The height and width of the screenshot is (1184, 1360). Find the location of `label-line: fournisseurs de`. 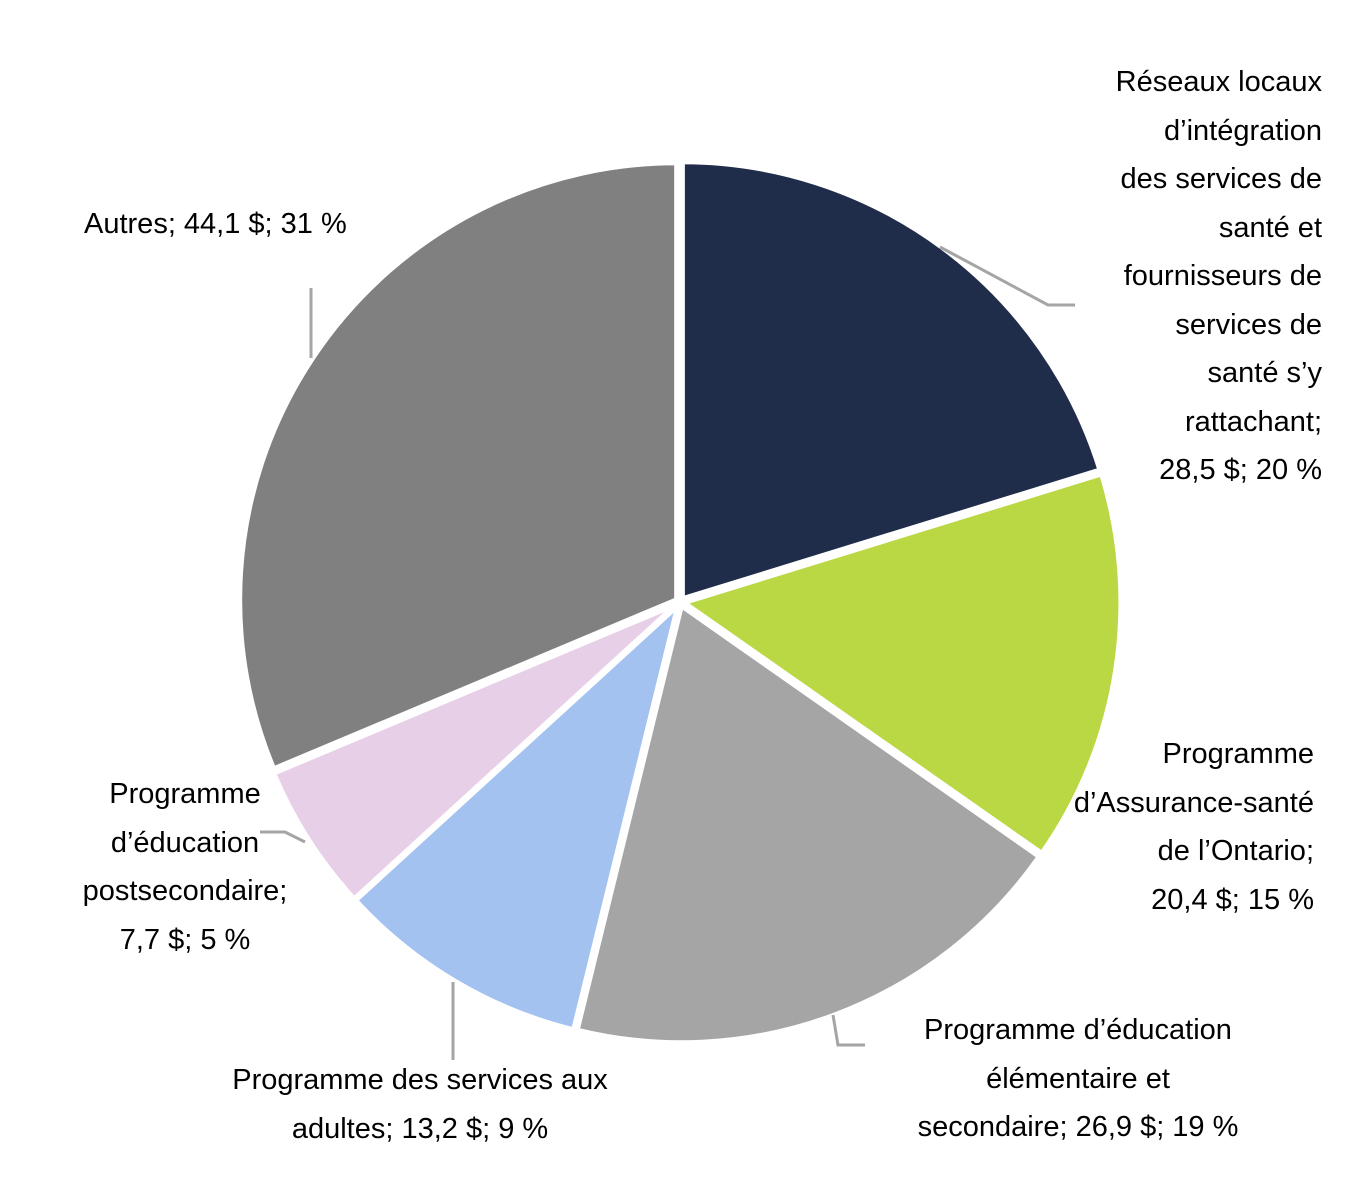

label-line: fournisseurs de is located at coordinates (1222, 276).